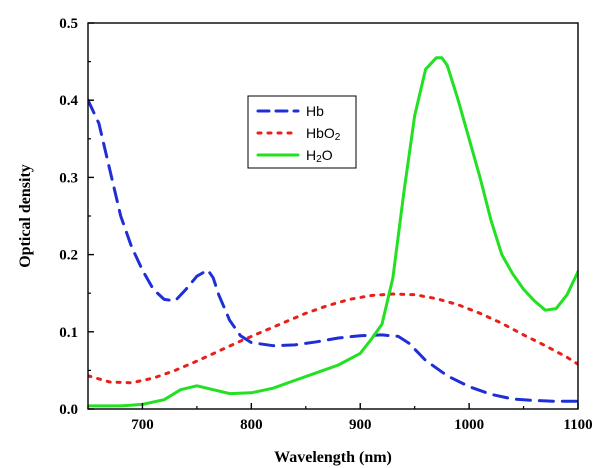 The width and height of the screenshot is (600, 468). Describe the element at coordinates (315, 111) in the screenshot. I see `legend-label-hb: Hb` at that location.